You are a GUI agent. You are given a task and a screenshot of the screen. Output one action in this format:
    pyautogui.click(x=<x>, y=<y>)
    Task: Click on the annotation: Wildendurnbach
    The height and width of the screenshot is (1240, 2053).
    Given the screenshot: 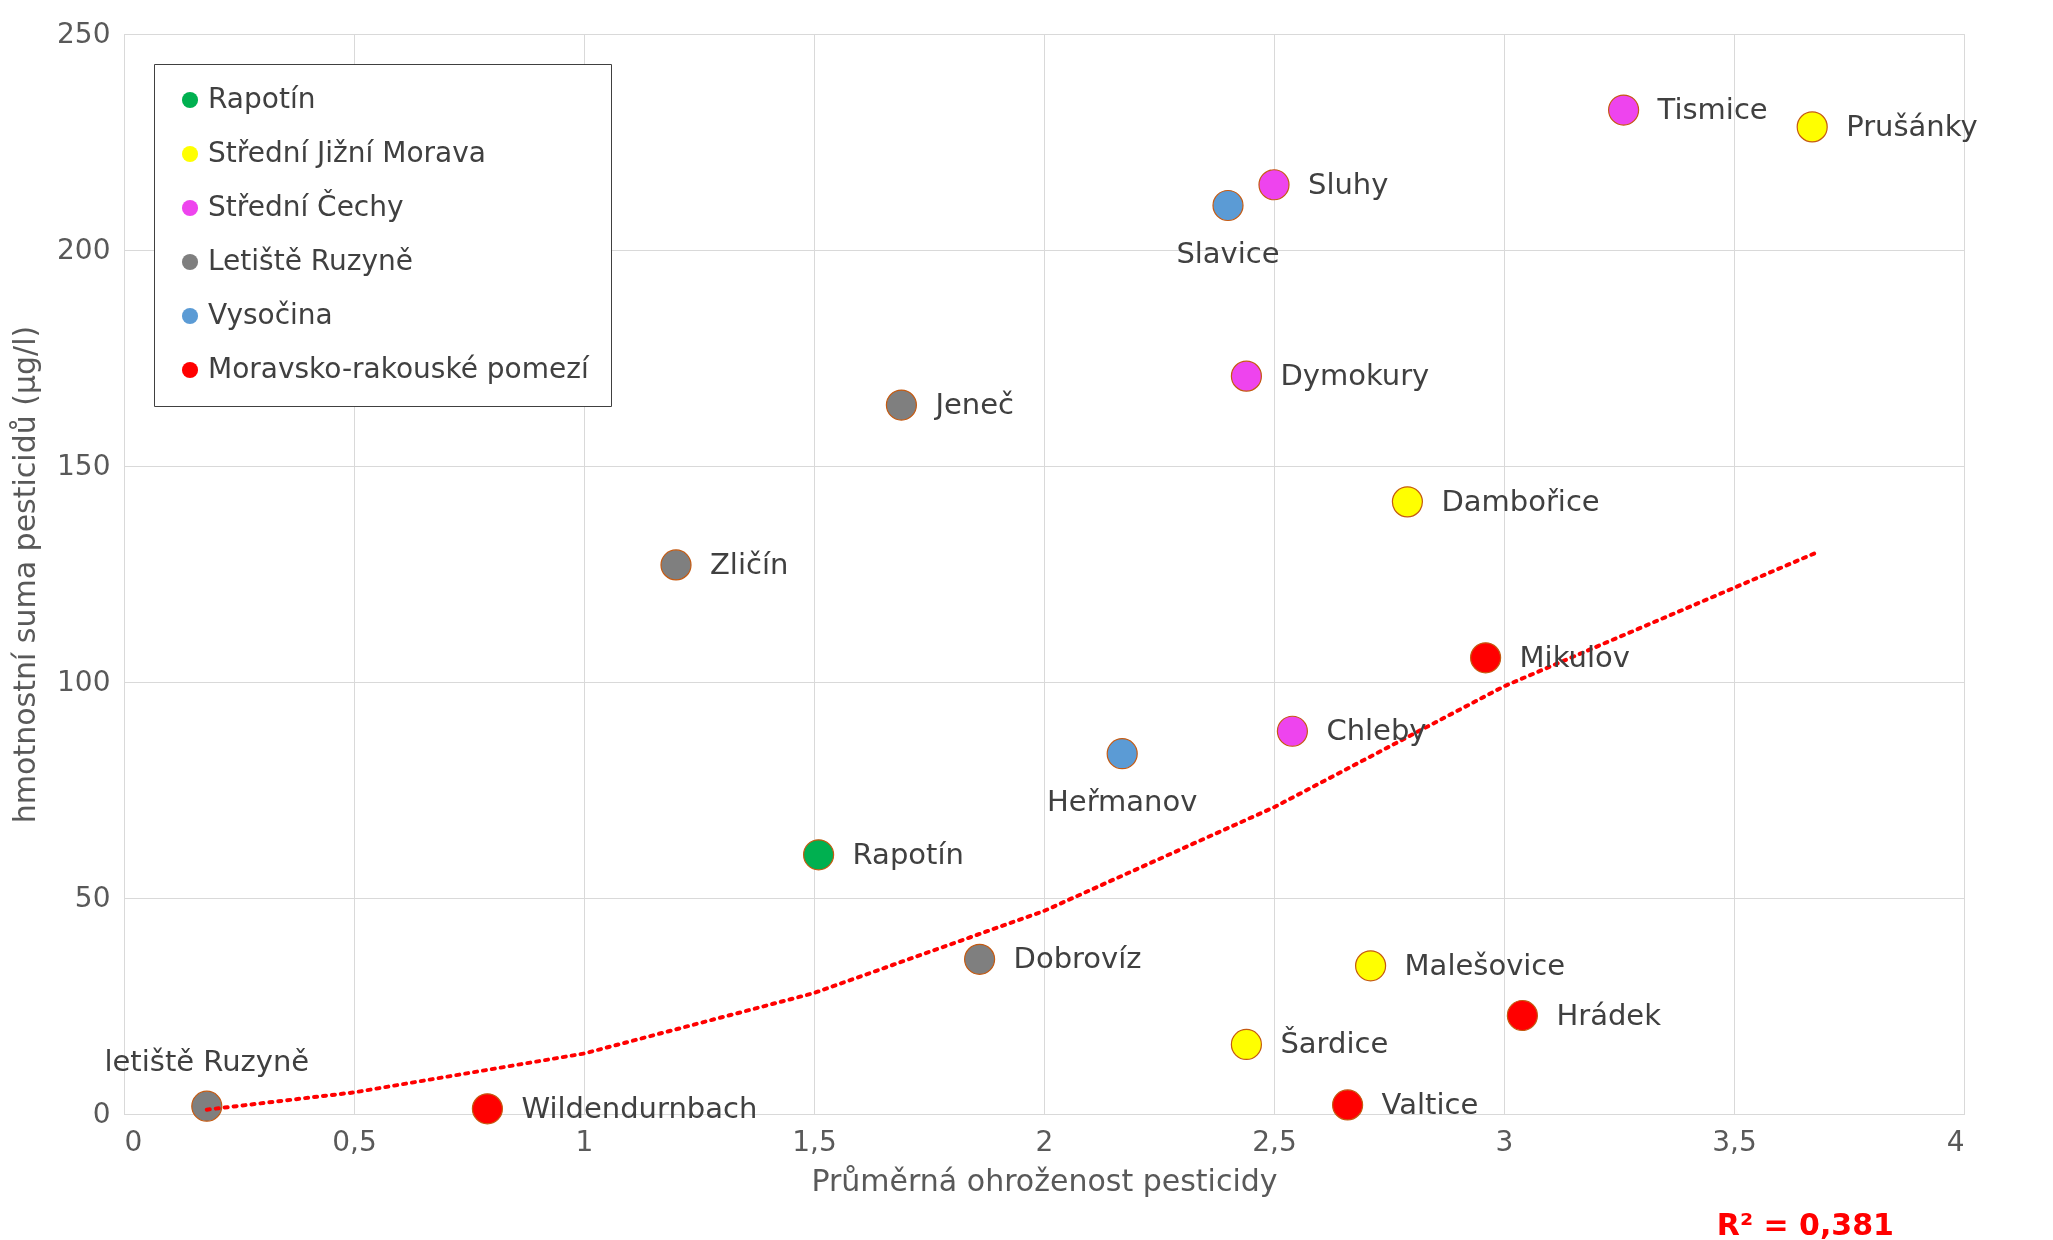 What is the action you would take?
    pyautogui.click(x=639, y=1107)
    